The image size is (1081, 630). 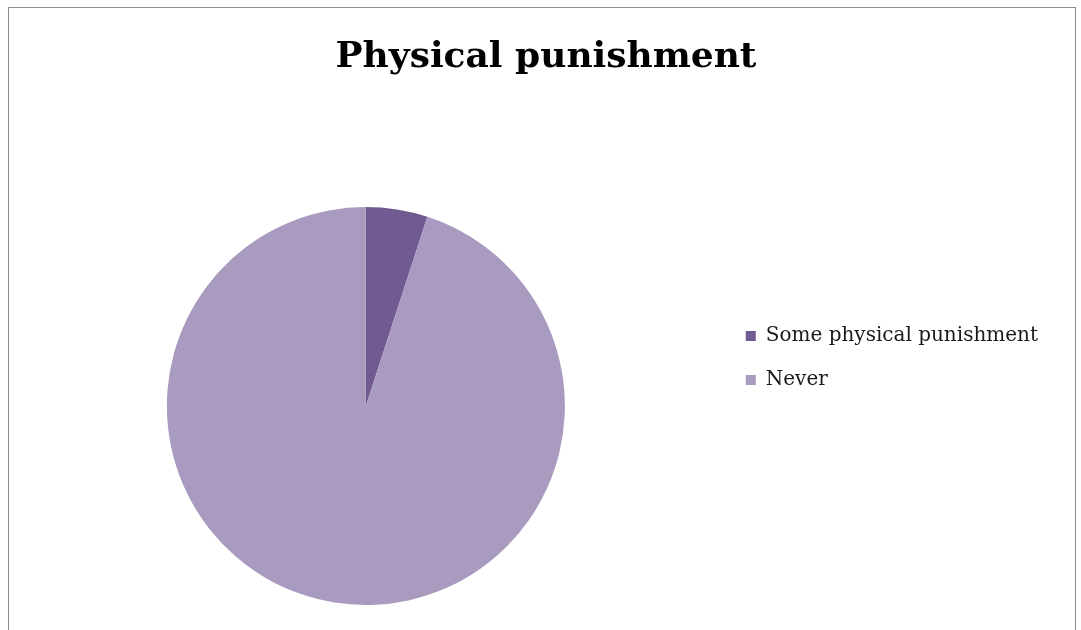 I want to click on chart-title: Physical punishment, so click(x=546, y=55).